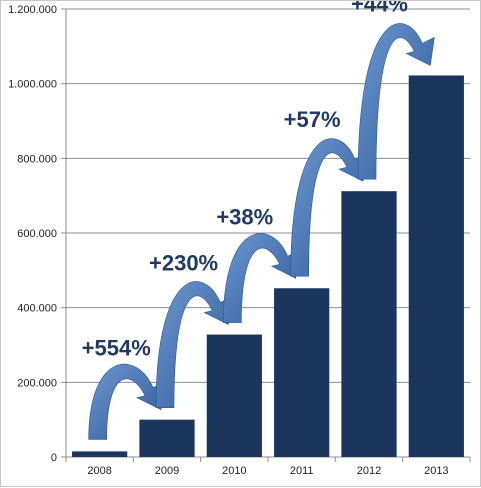 The height and width of the screenshot is (488, 481). I want to click on growth-label: +44%, so click(379, 8).